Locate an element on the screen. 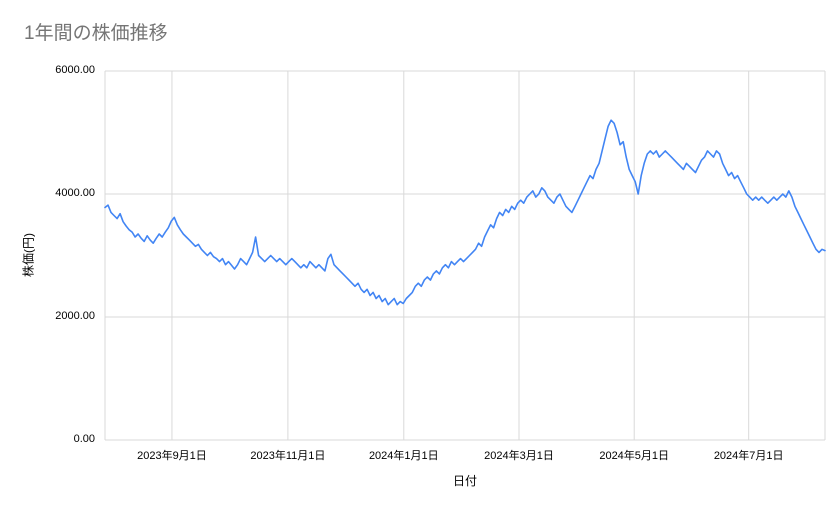 The width and height of the screenshot is (839, 519). y-tick-label: 6000.00 is located at coordinates (75, 70).